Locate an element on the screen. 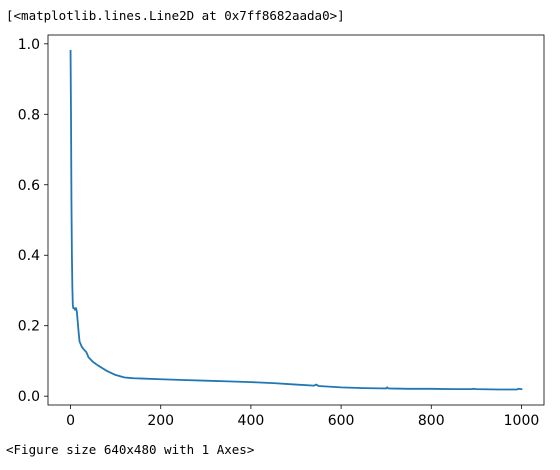 This screenshot has height=470, width=560. x-tick-label: 1000 is located at coordinates (522, 421).